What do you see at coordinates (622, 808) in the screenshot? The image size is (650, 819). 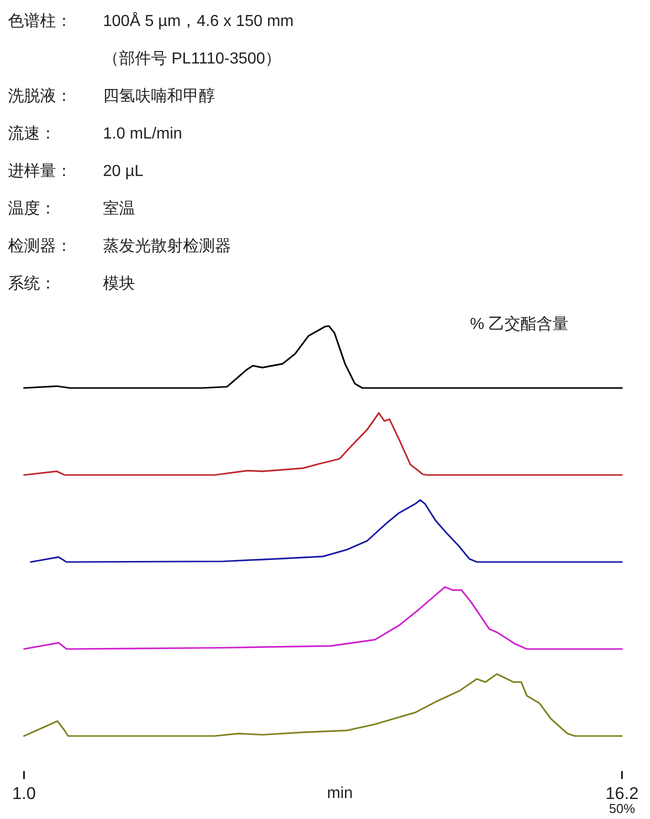 I see `text: 50%` at bounding box center [622, 808].